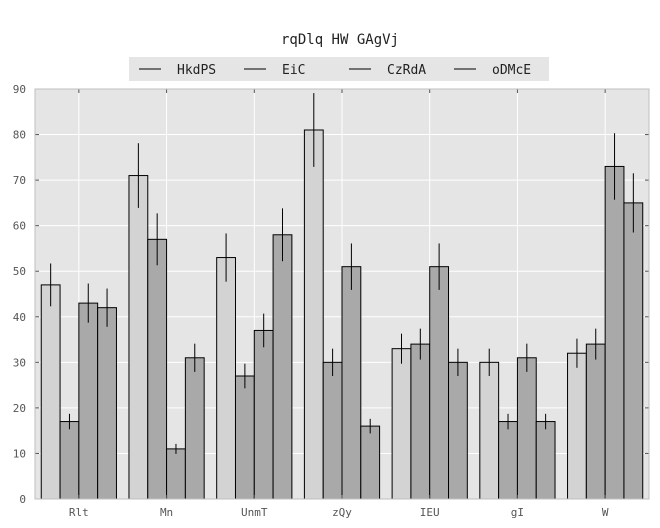 The image size is (660, 528). Describe the element at coordinates (406, 70) in the screenshot. I see `legend-label: CzRdA` at that location.